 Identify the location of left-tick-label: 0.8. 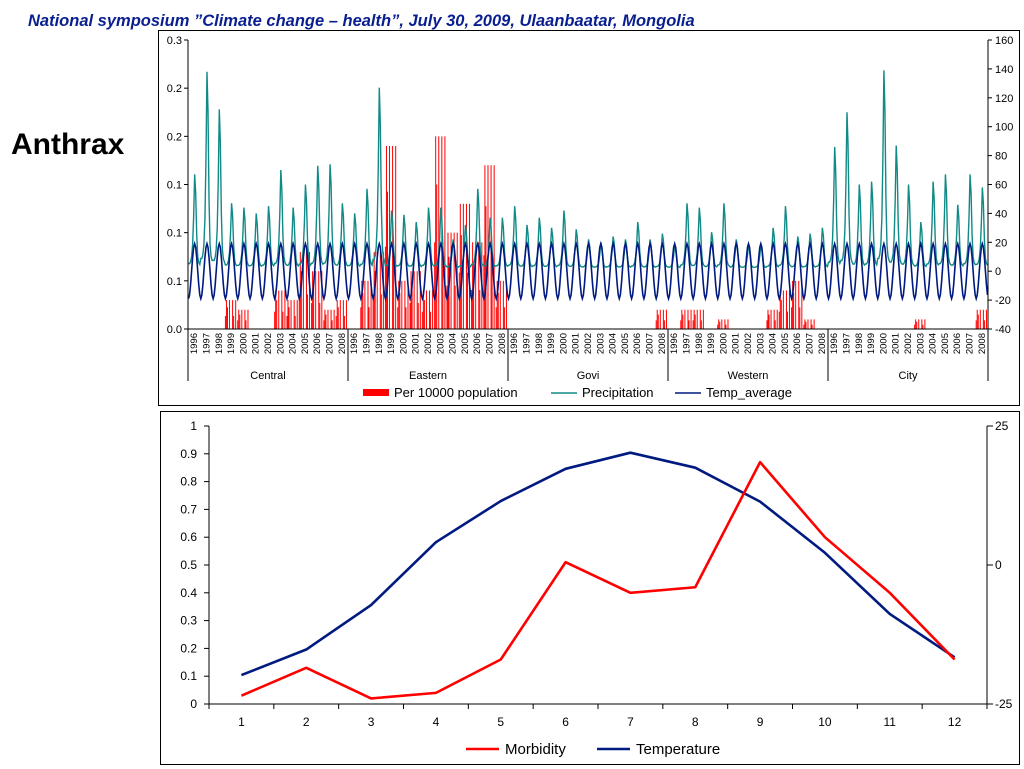
(188, 482).